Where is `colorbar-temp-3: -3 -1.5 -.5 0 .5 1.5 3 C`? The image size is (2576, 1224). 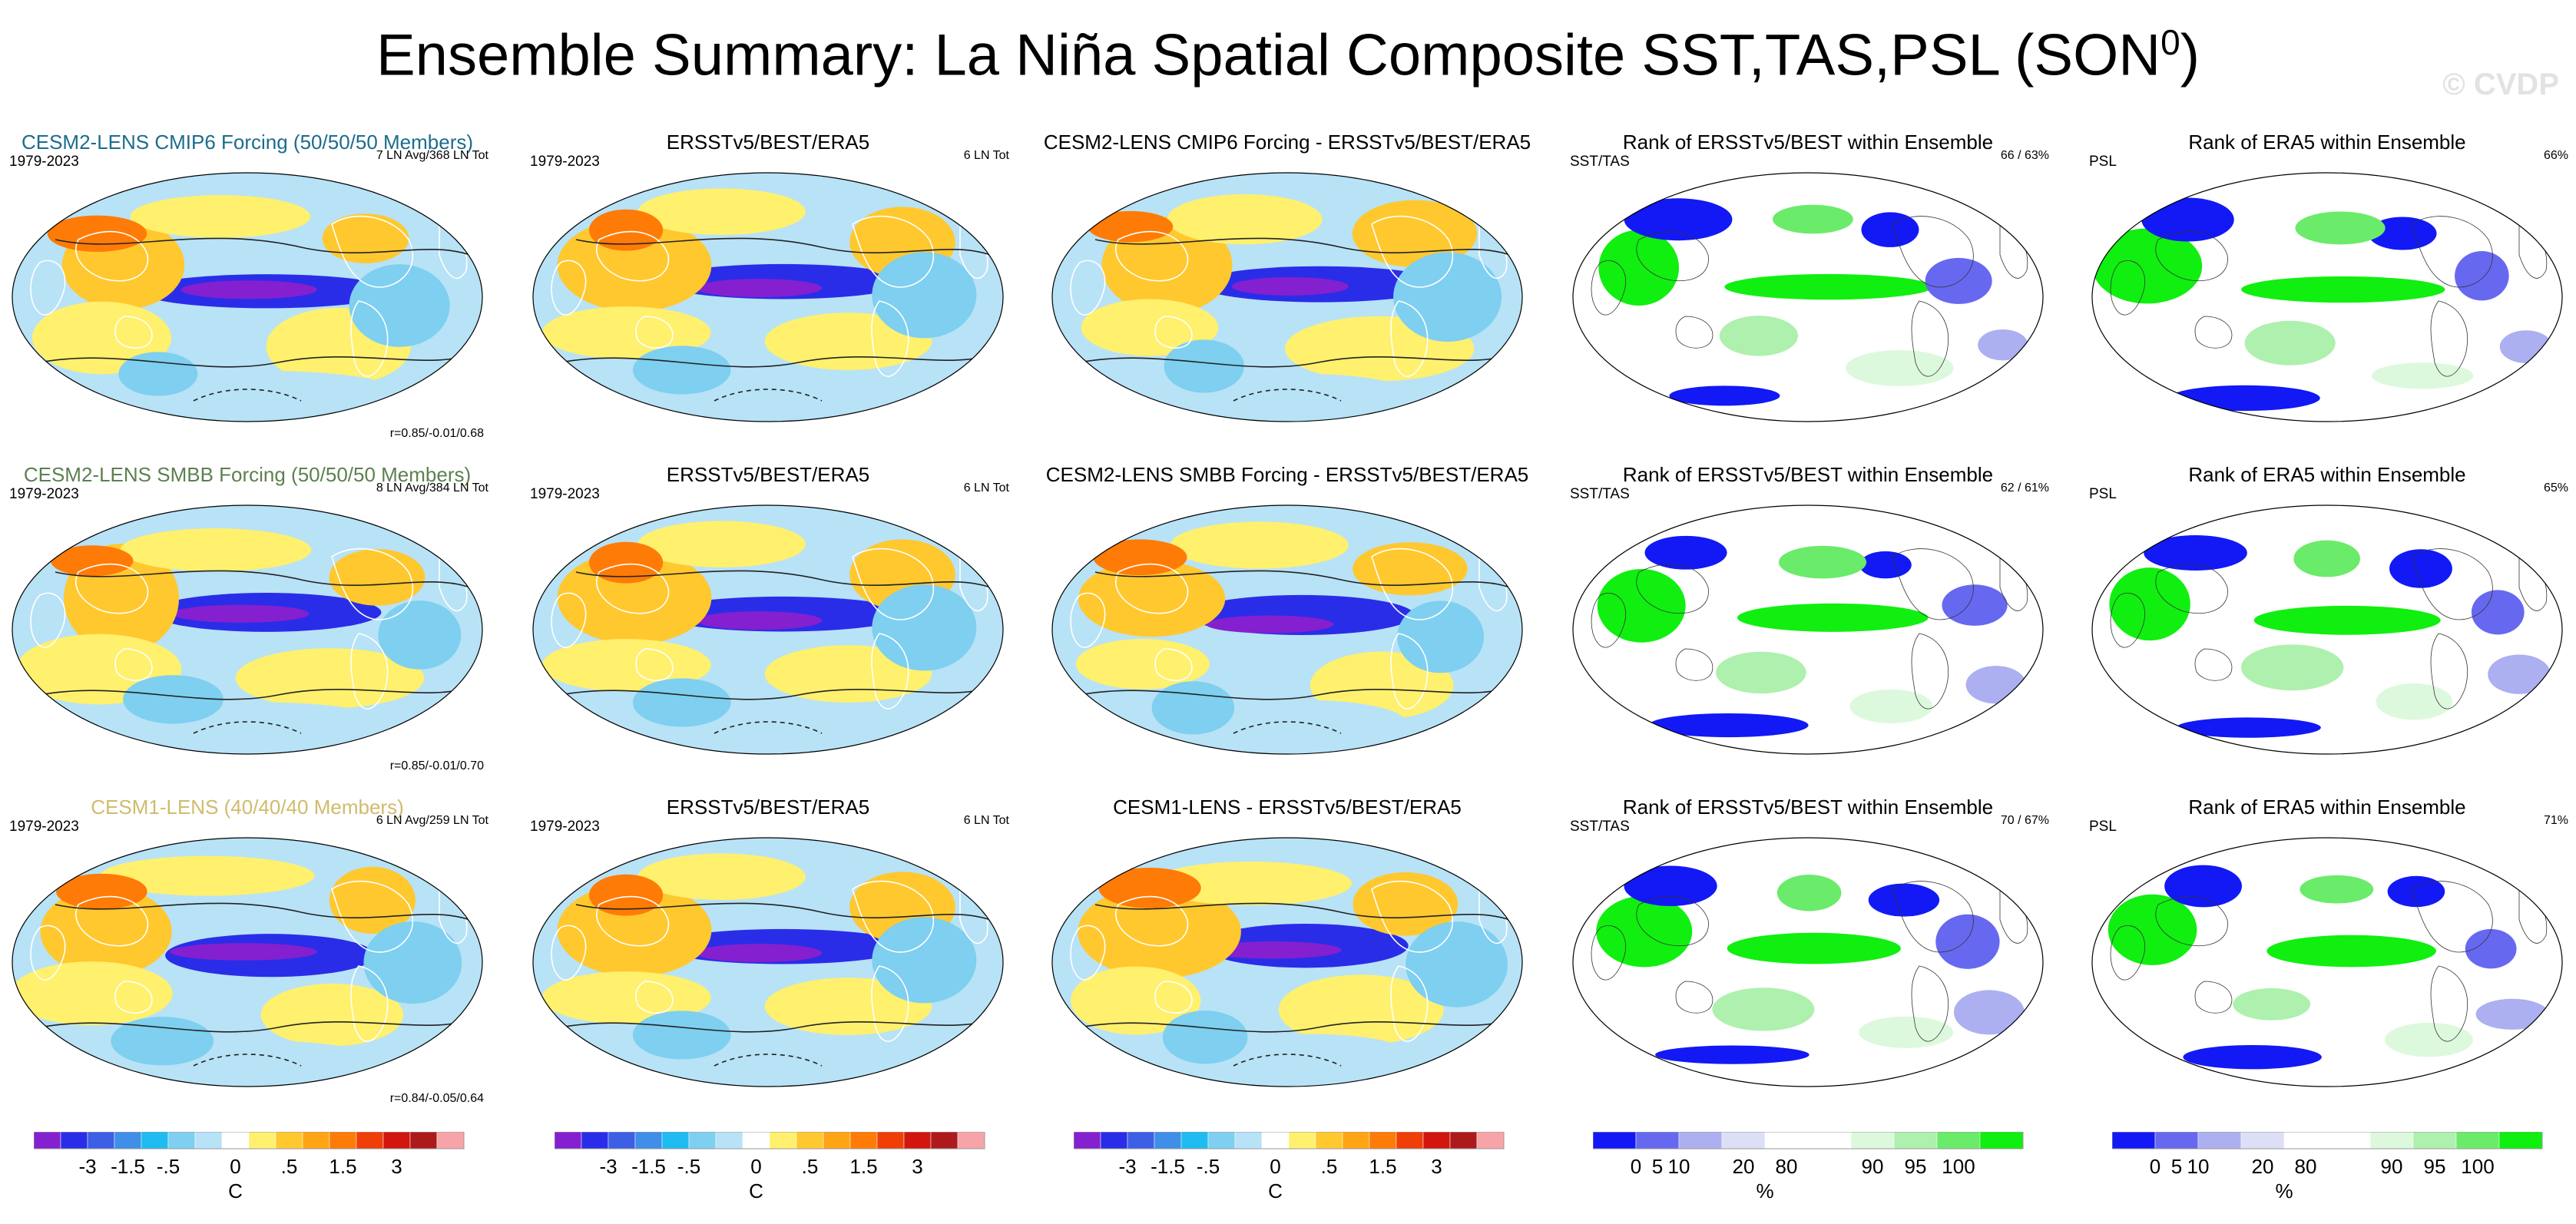 colorbar-temp-3: -3 -1.5 -.5 0 .5 1.5 3 C is located at coordinates (1304, 1178).